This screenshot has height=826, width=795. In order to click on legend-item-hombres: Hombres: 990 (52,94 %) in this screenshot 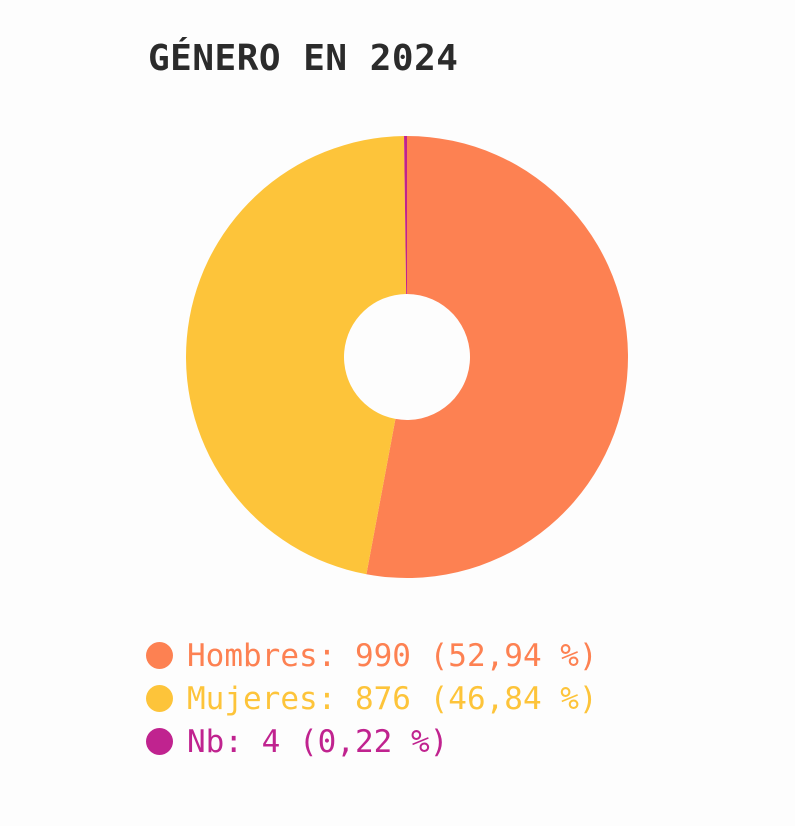, I will do `click(372, 655)`.